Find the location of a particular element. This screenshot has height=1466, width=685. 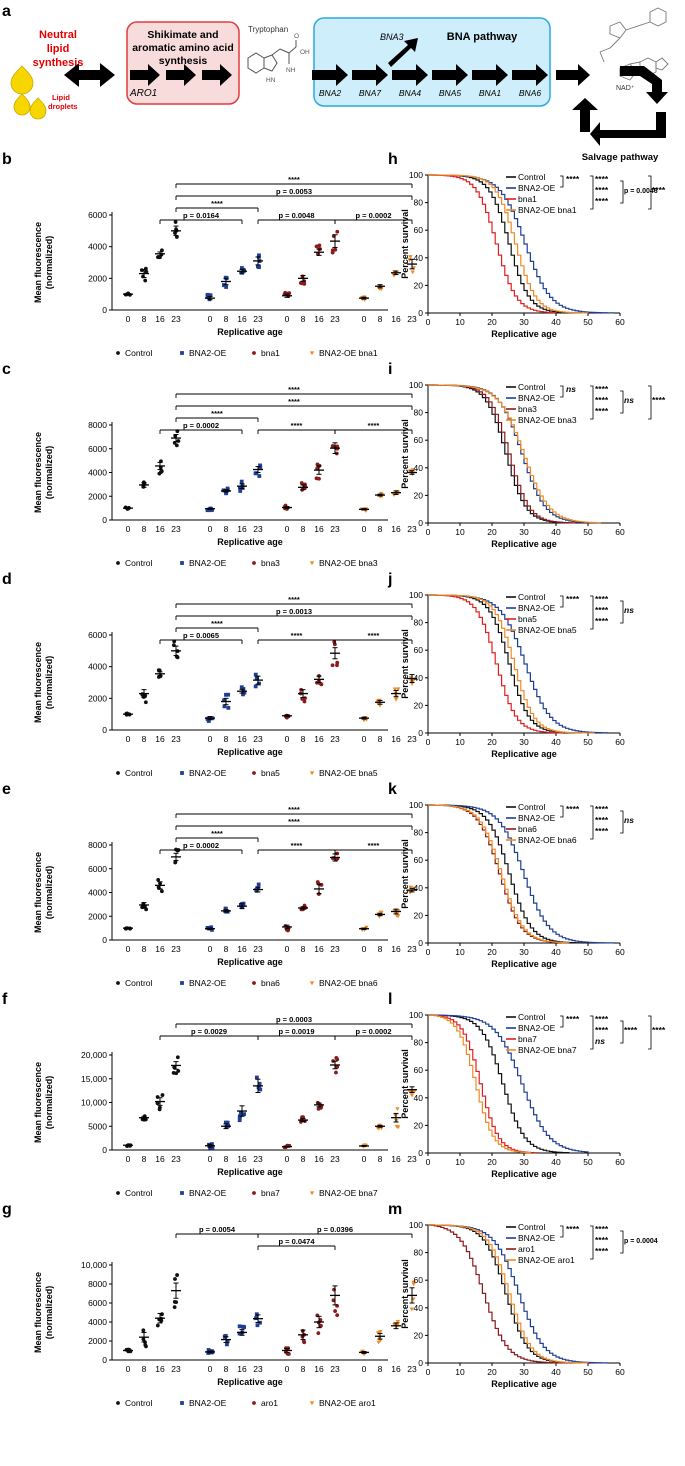

significance-bracket: p = 0.0164 is located at coordinates (201, 217).